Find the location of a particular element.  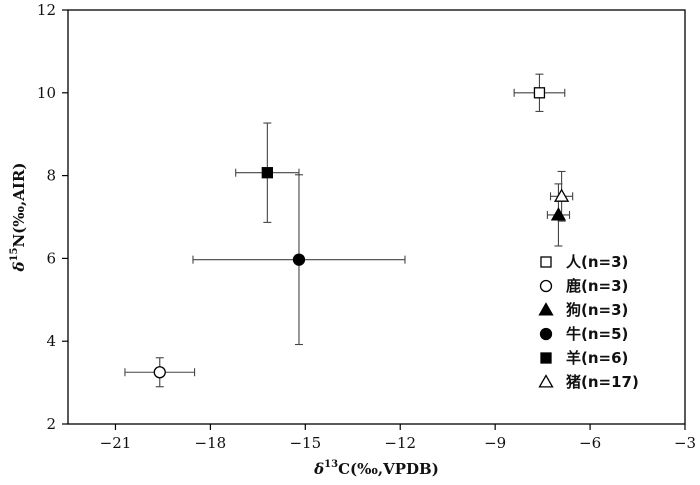

y-axis-title: δ15N(‰,AIR) is located at coordinates (18, 218).